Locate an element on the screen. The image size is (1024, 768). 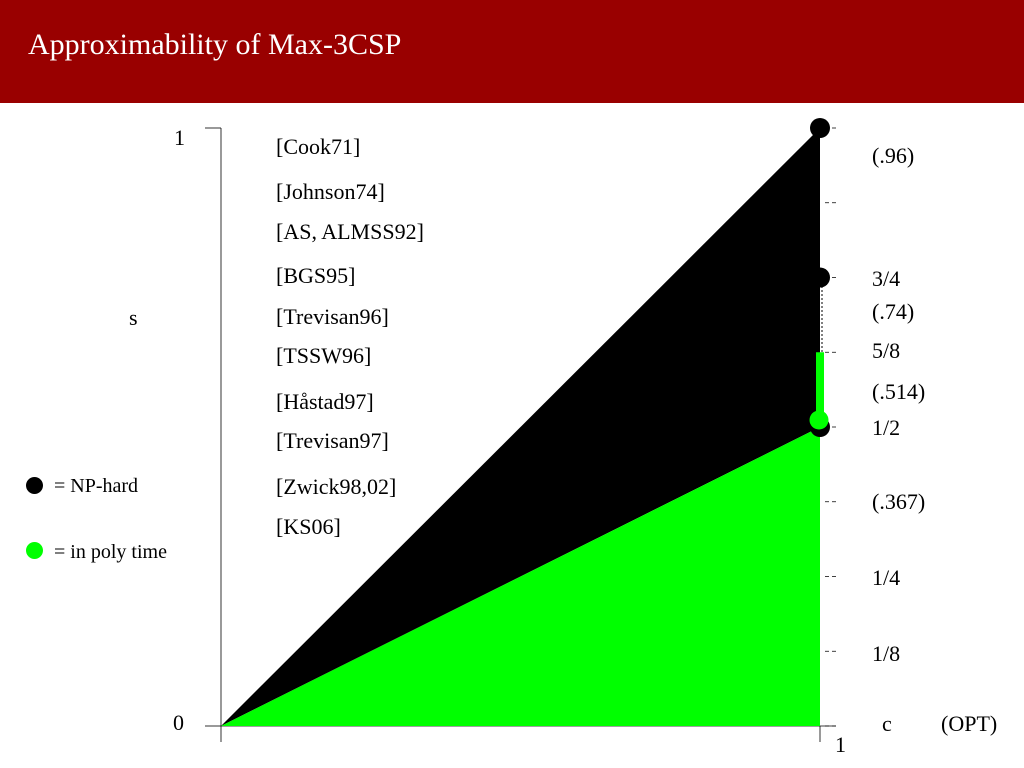
threshold-points is located at coordinates (819, 277).